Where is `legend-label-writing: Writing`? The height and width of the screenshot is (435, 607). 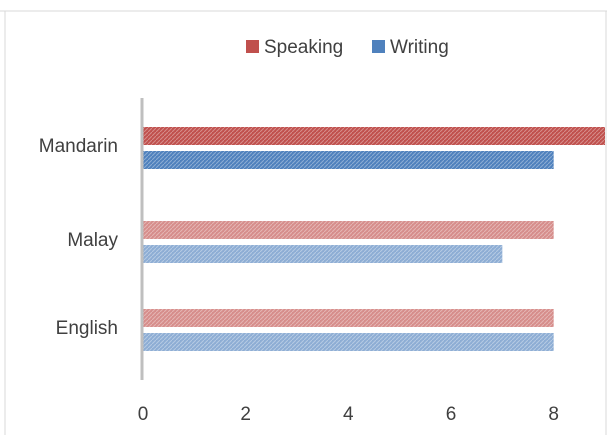 legend-label-writing: Writing is located at coordinates (419, 47).